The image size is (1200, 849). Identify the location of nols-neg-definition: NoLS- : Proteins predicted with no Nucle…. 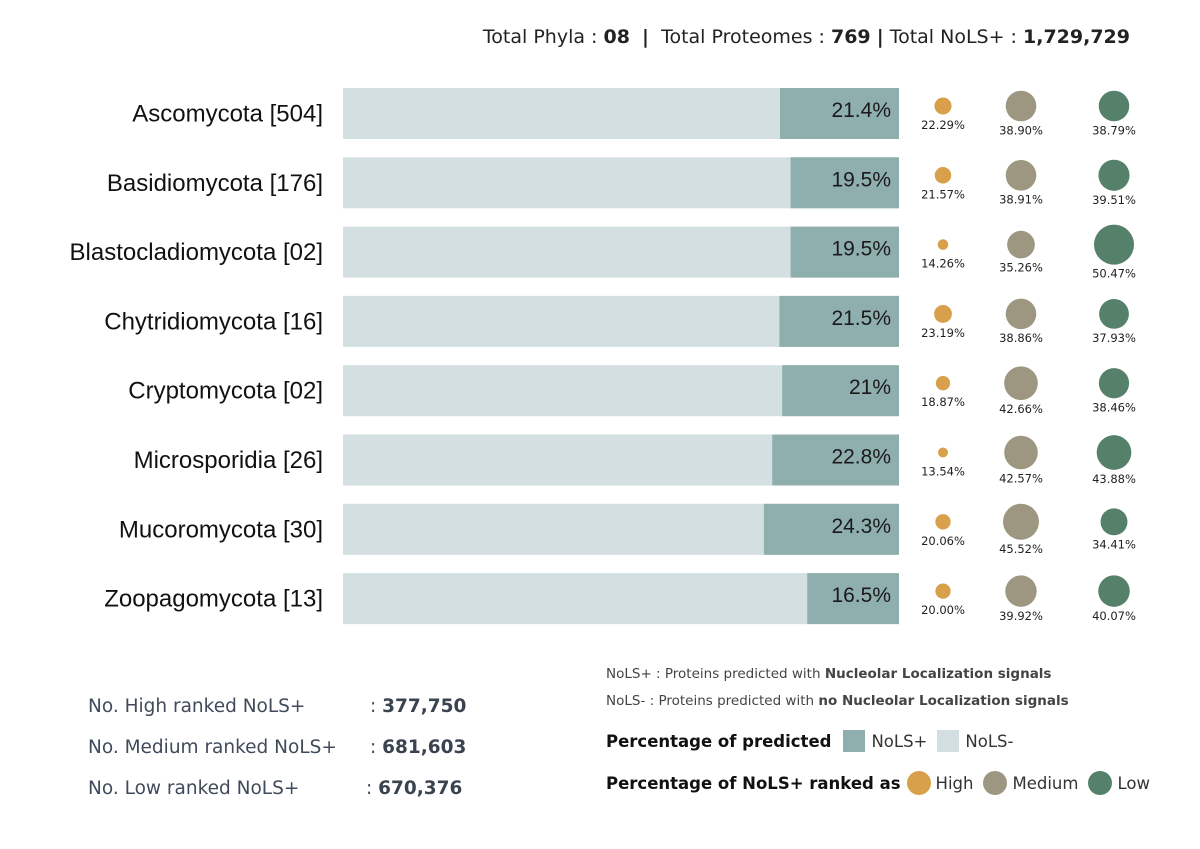
(883, 702).